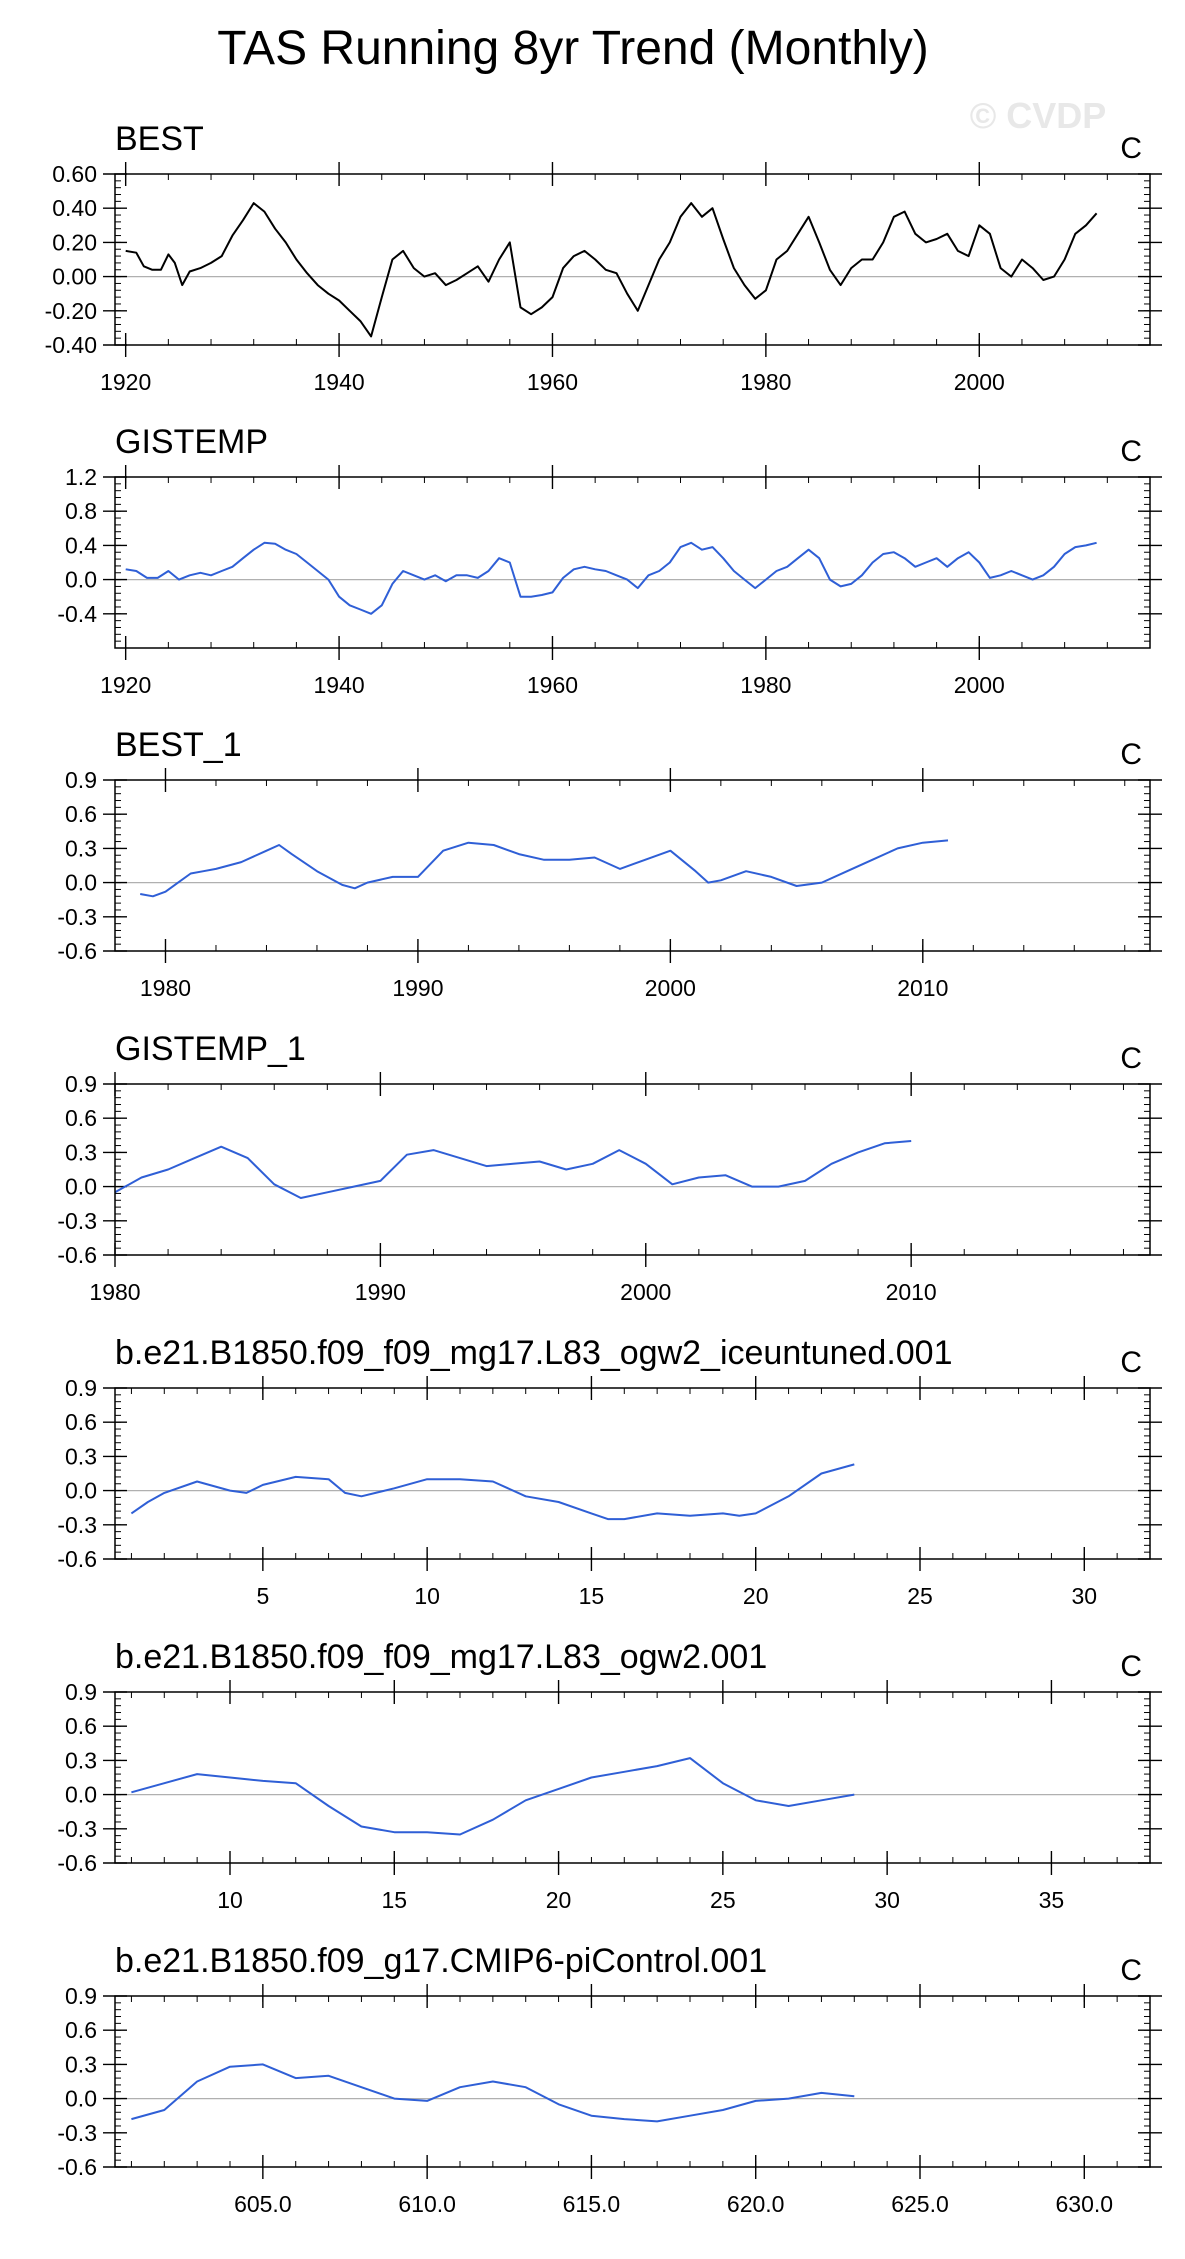 The image size is (1185, 2259). I want to click on x-tick-label: 620.0, so click(756, 2204).